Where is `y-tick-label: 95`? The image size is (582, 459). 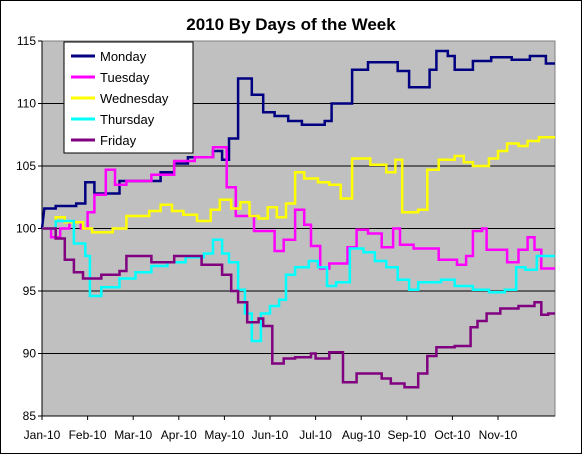 y-tick-label: 95 is located at coordinates (30, 291).